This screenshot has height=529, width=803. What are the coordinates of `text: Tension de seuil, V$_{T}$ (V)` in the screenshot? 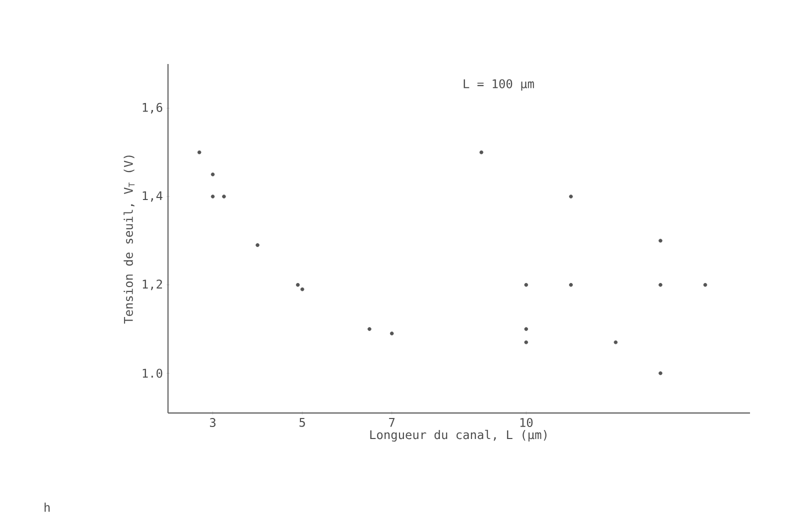 It's located at (129, 240).